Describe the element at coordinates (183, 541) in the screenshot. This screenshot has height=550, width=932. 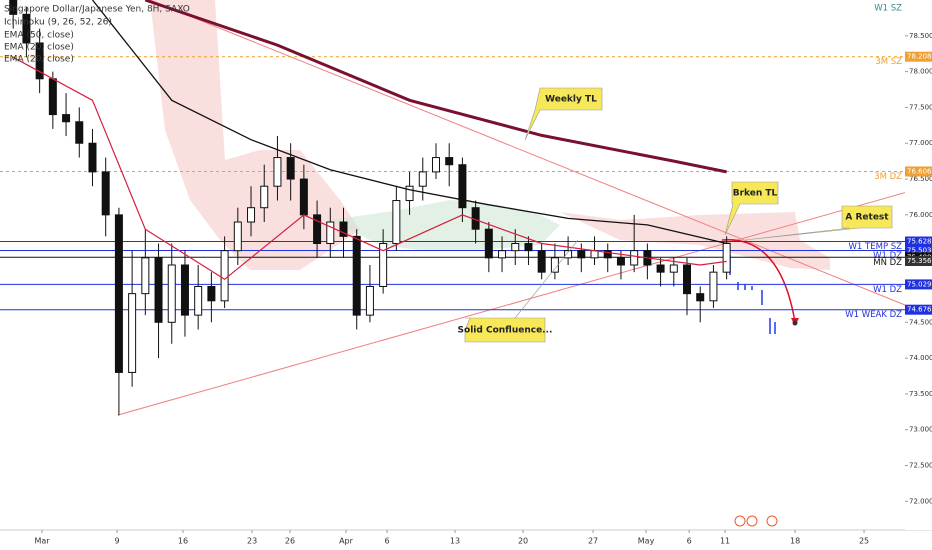
I see `x-tick-label: 16` at that location.